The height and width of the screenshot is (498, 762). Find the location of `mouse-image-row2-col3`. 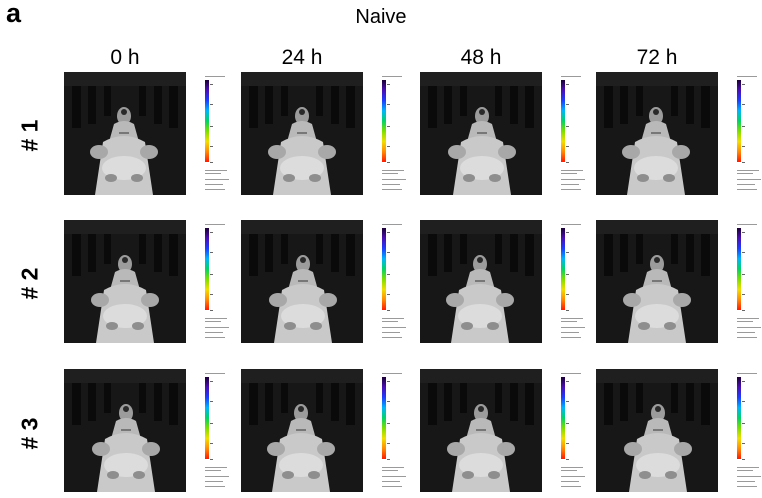

mouse-image-row2-col3 is located at coordinates (481, 281).